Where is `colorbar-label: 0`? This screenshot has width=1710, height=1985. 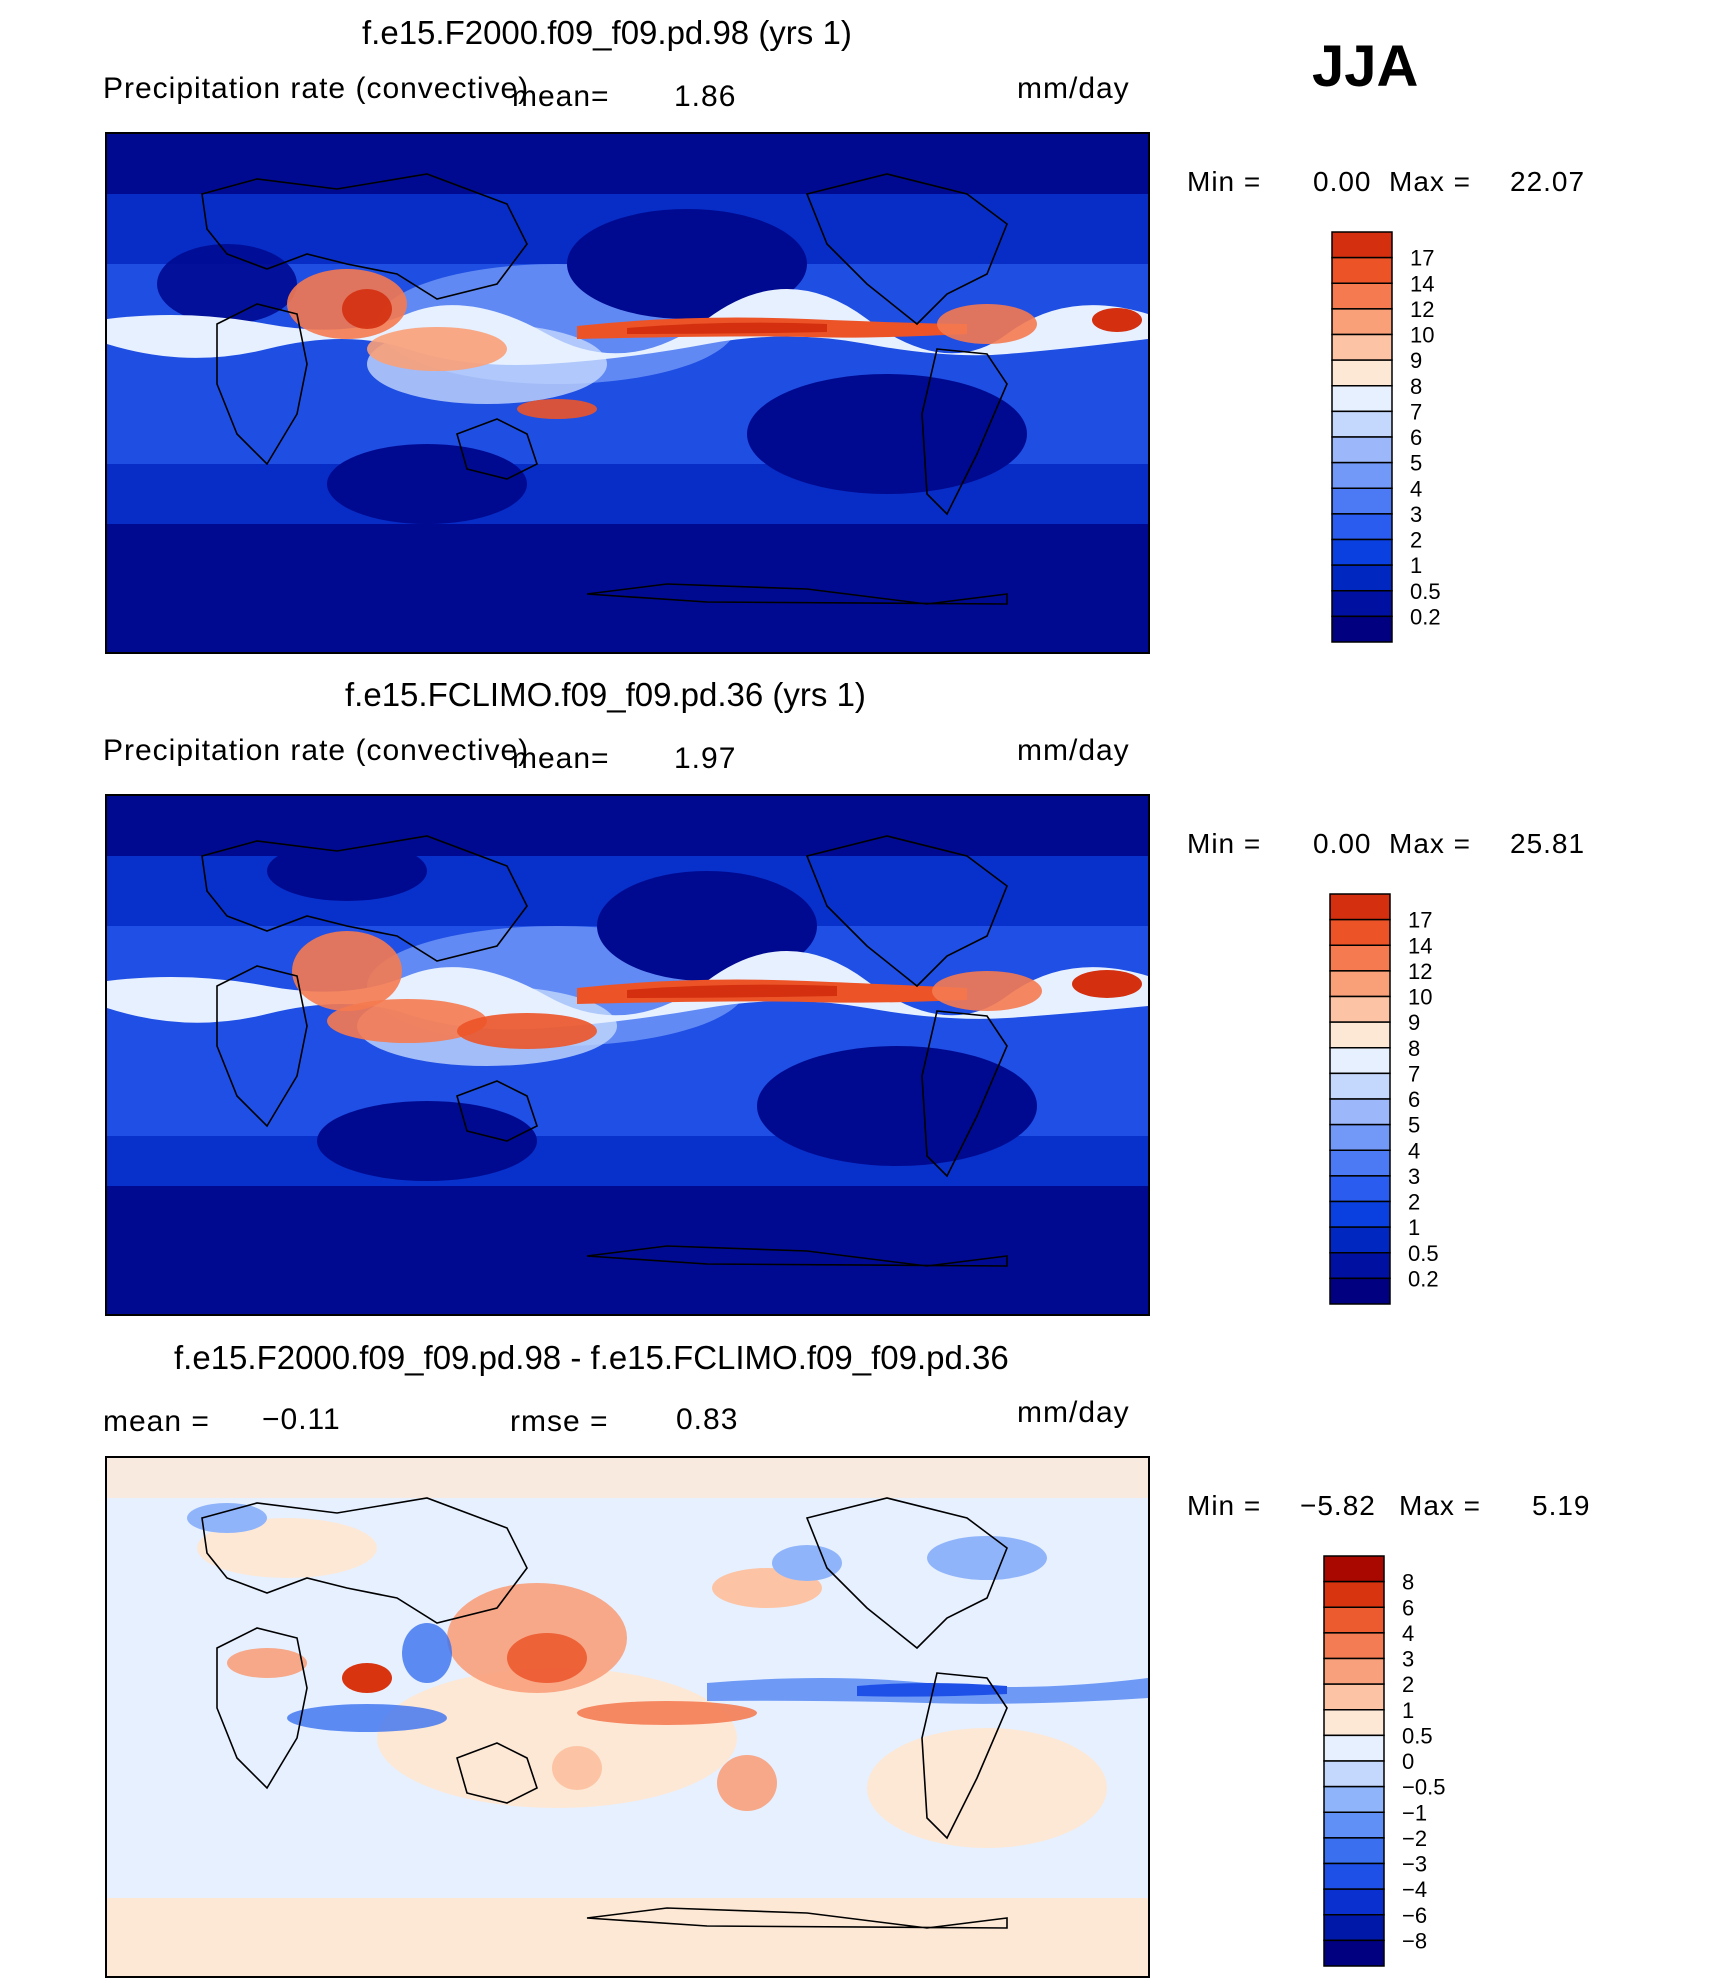
colorbar-label: 0 is located at coordinates (1408, 1761).